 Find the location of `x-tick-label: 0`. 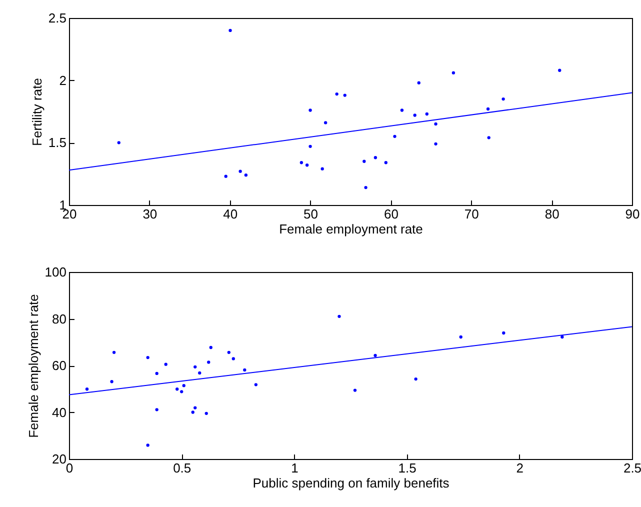

x-tick-label: 0 is located at coordinates (70, 468).